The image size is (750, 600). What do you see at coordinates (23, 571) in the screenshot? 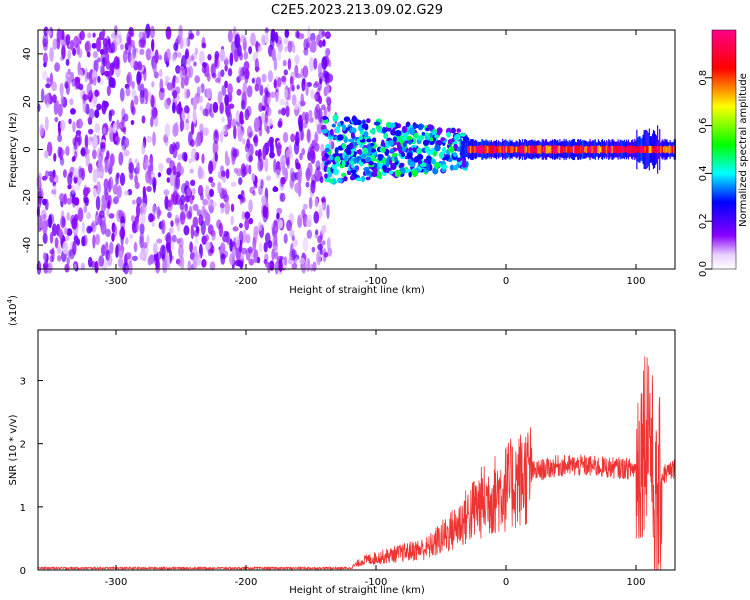
I see `y-tick-label: 0` at bounding box center [23, 571].